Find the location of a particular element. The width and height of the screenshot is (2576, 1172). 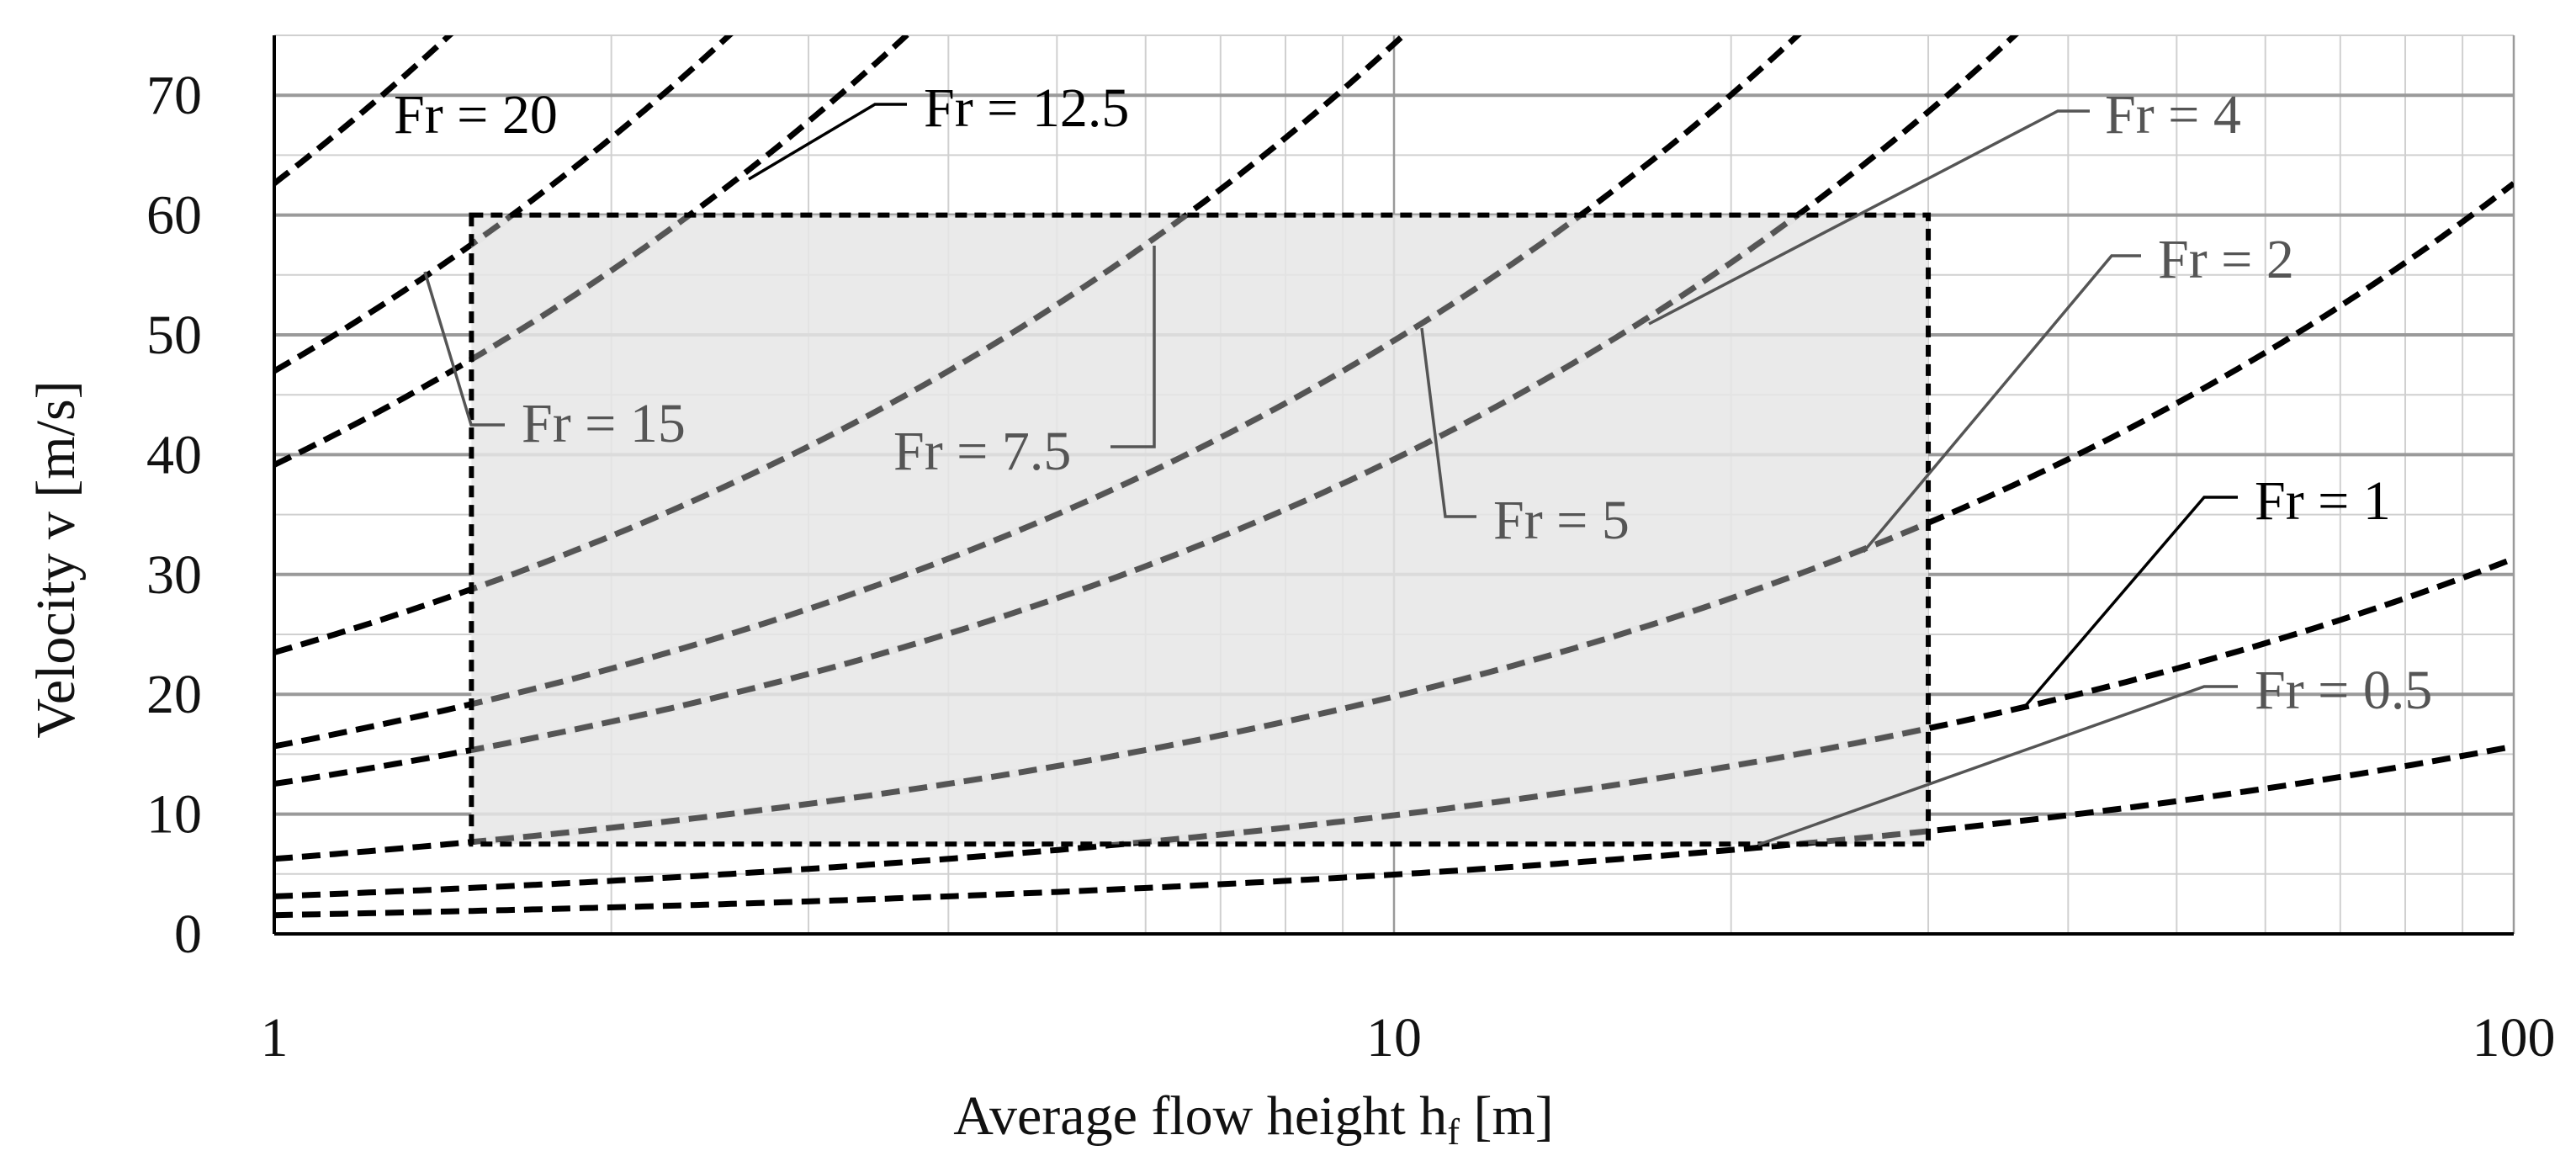

series-label-fr-0-5: Fr = 0.5 is located at coordinates (2343, 690).